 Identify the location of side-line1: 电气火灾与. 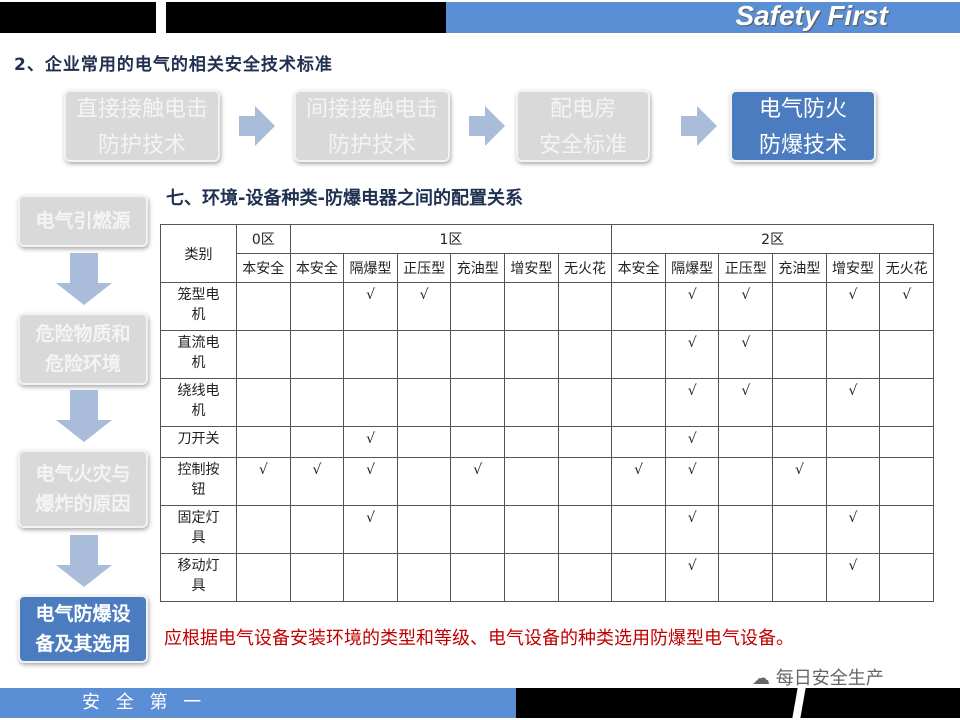
(83, 474).